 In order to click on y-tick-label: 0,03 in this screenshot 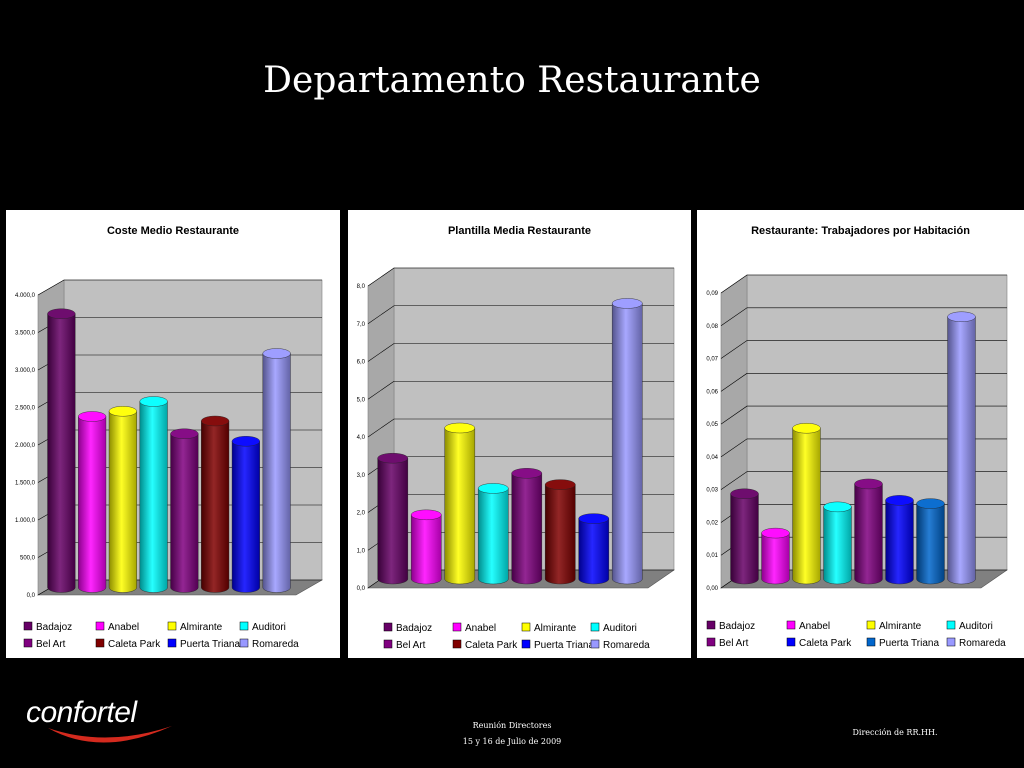, I will do `click(712, 491)`.